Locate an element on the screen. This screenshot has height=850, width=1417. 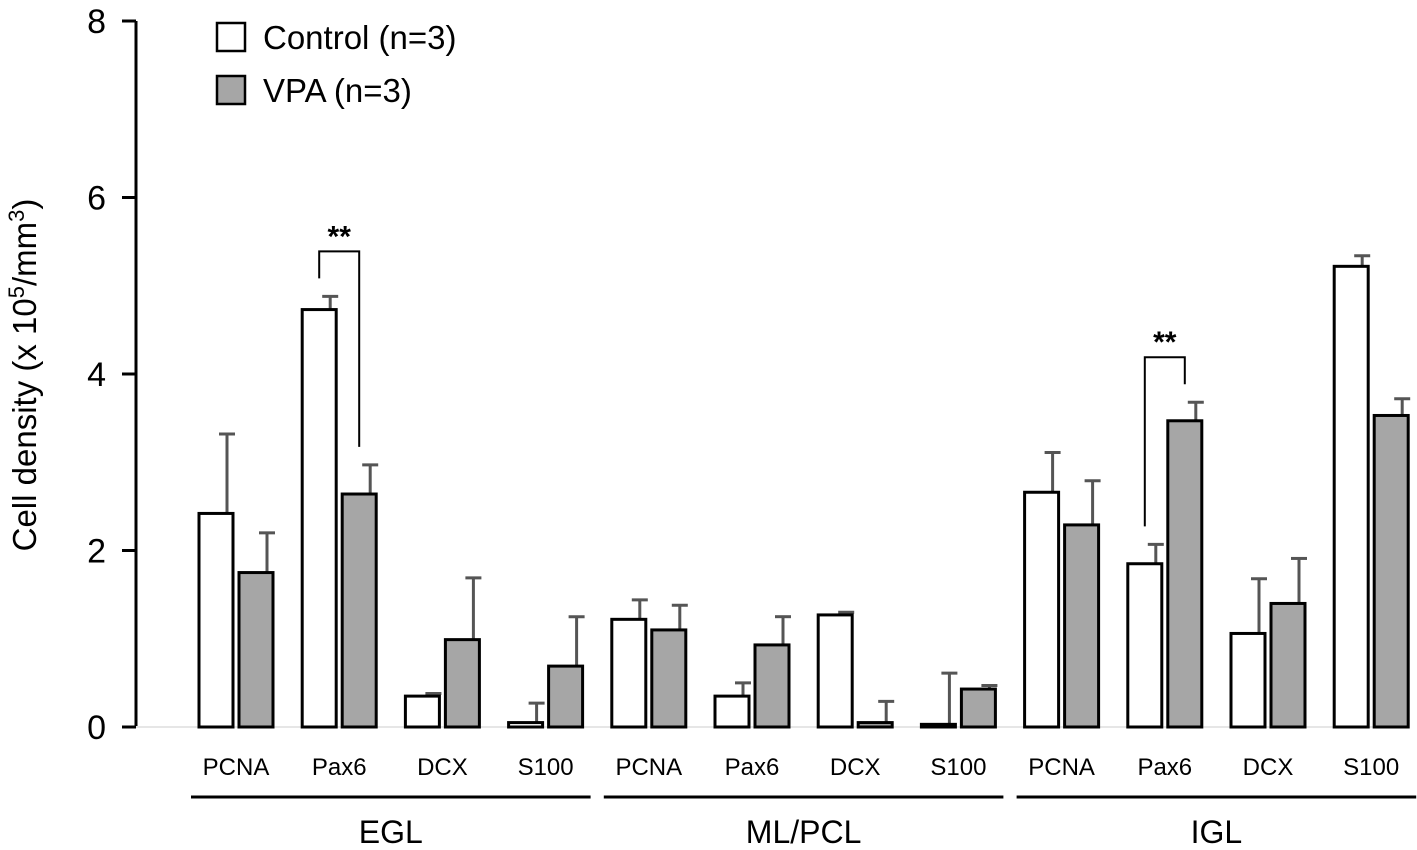
y-tick-label: 4 is located at coordinates (96, 375).